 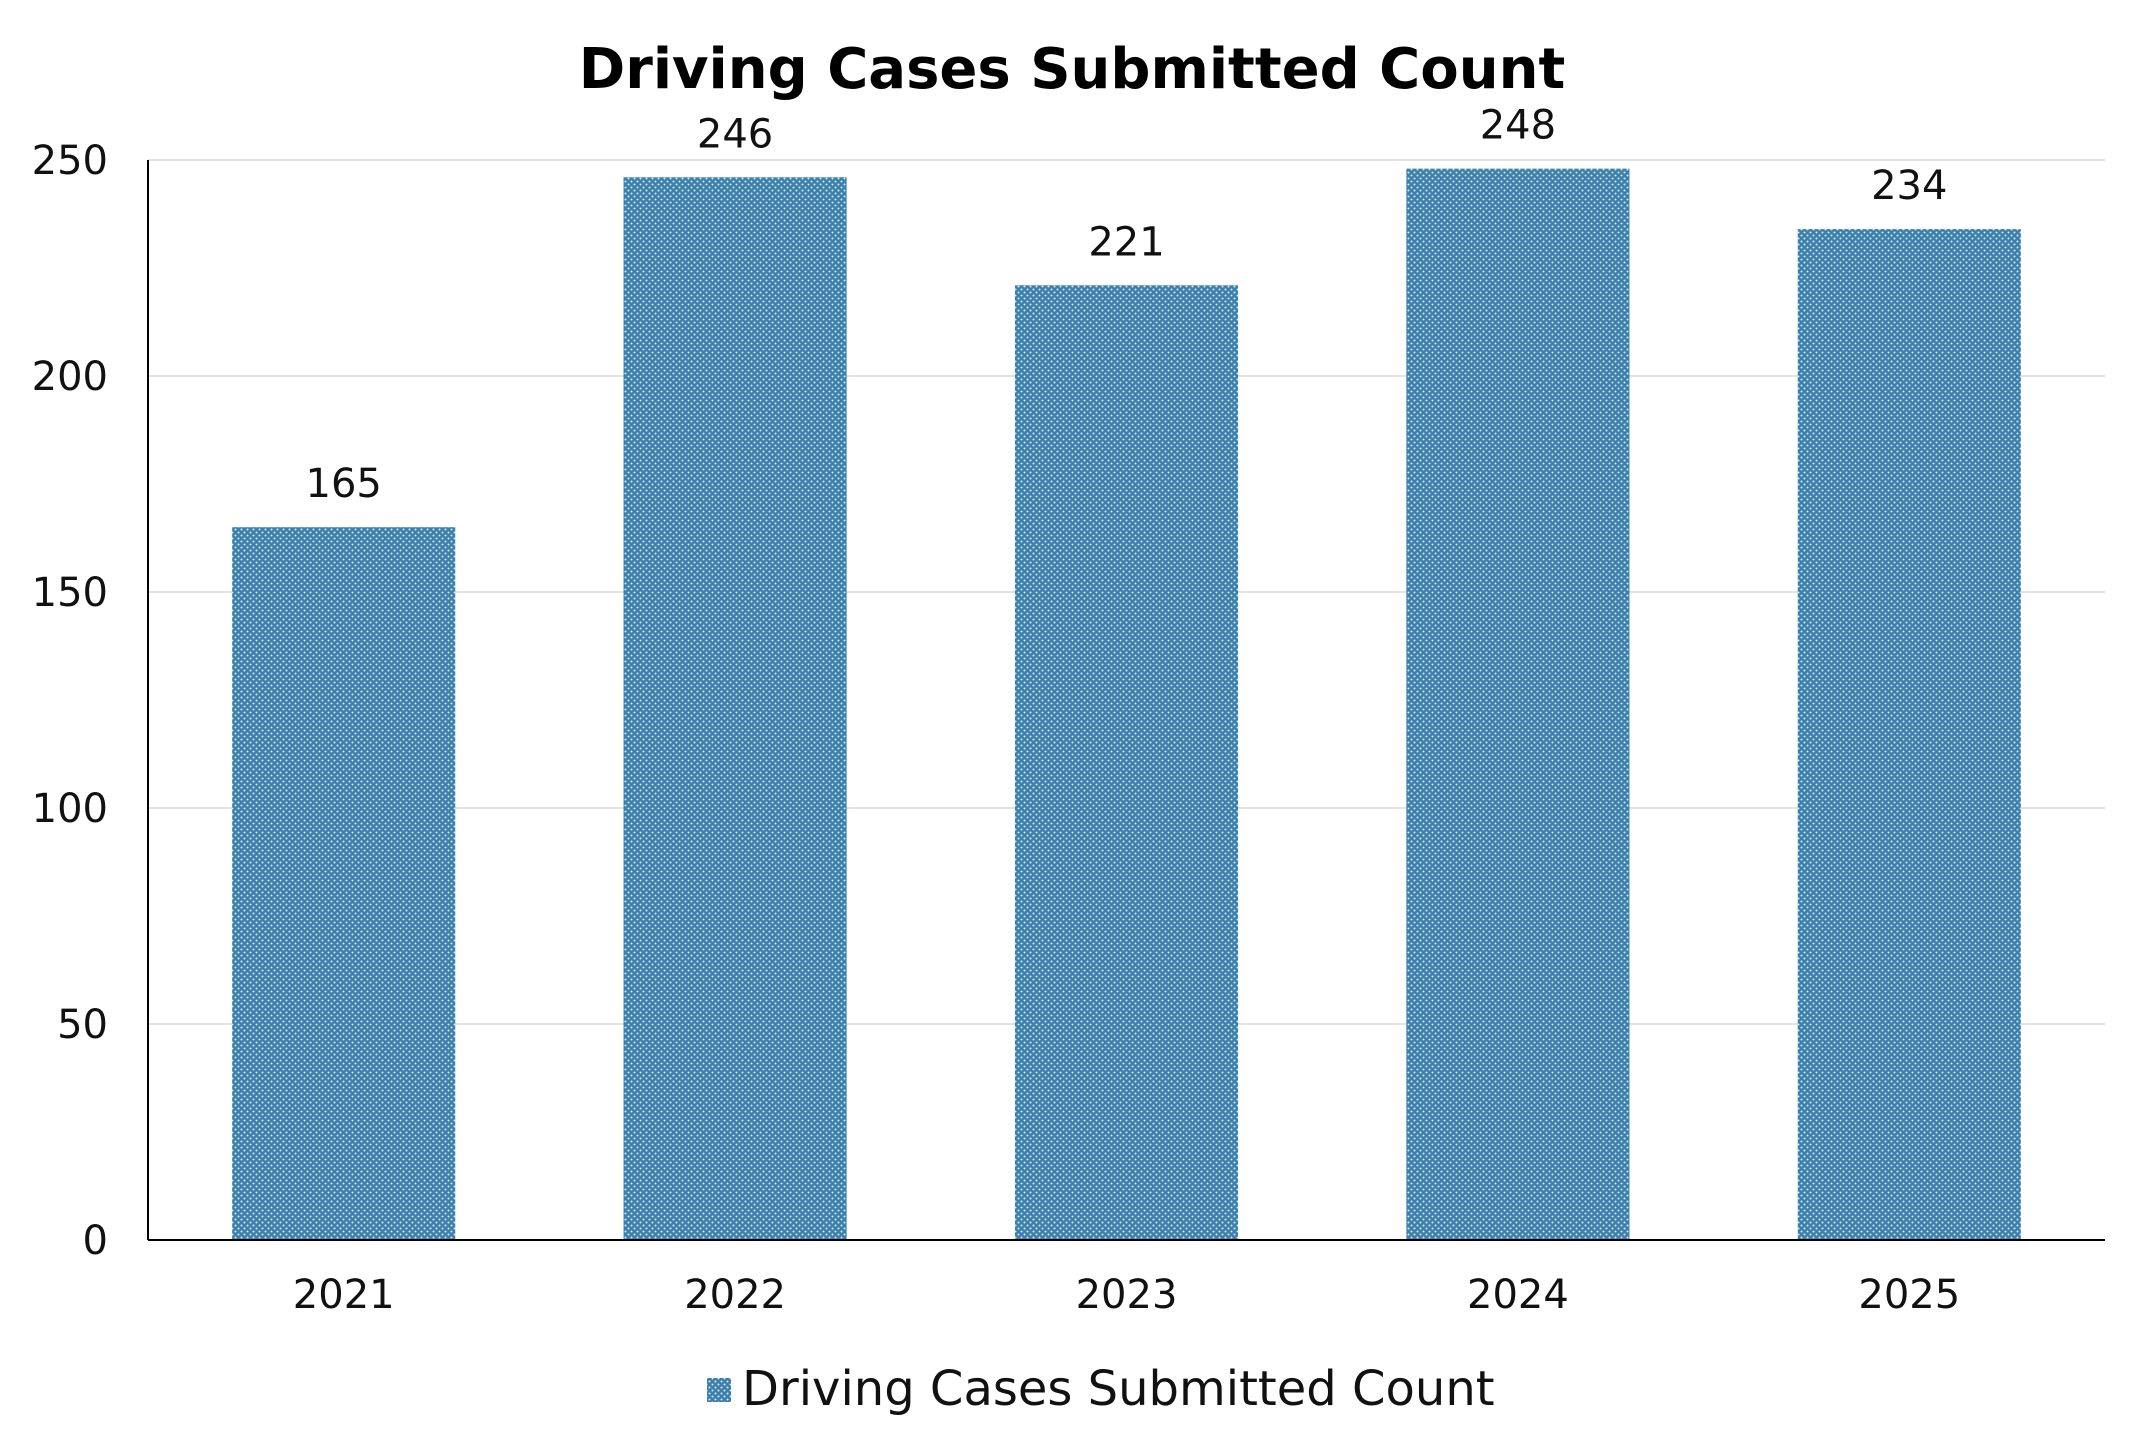 I want to click on y-tick-label: 50, so click(x=82, y=1025).